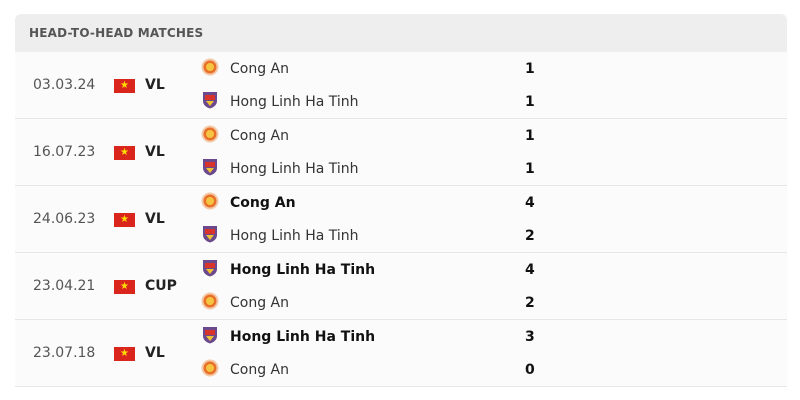  I want to click on match-date: 03.03.24, so click(64, 85).